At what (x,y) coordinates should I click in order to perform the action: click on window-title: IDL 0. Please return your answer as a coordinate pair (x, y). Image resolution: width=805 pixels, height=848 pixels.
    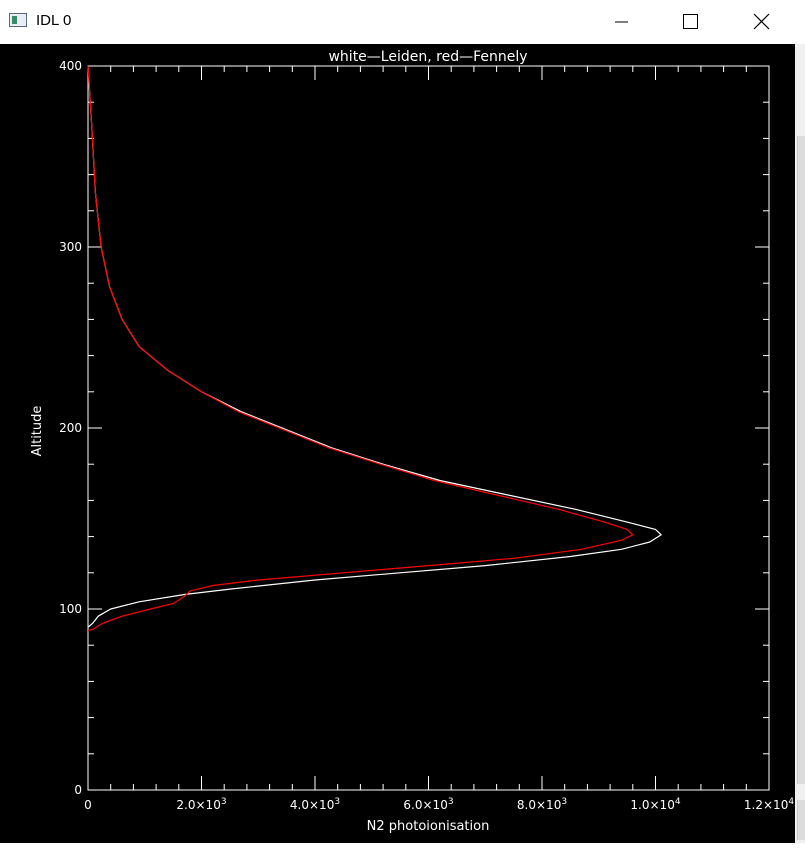
    Looking at the image, I should click on (54, 20).